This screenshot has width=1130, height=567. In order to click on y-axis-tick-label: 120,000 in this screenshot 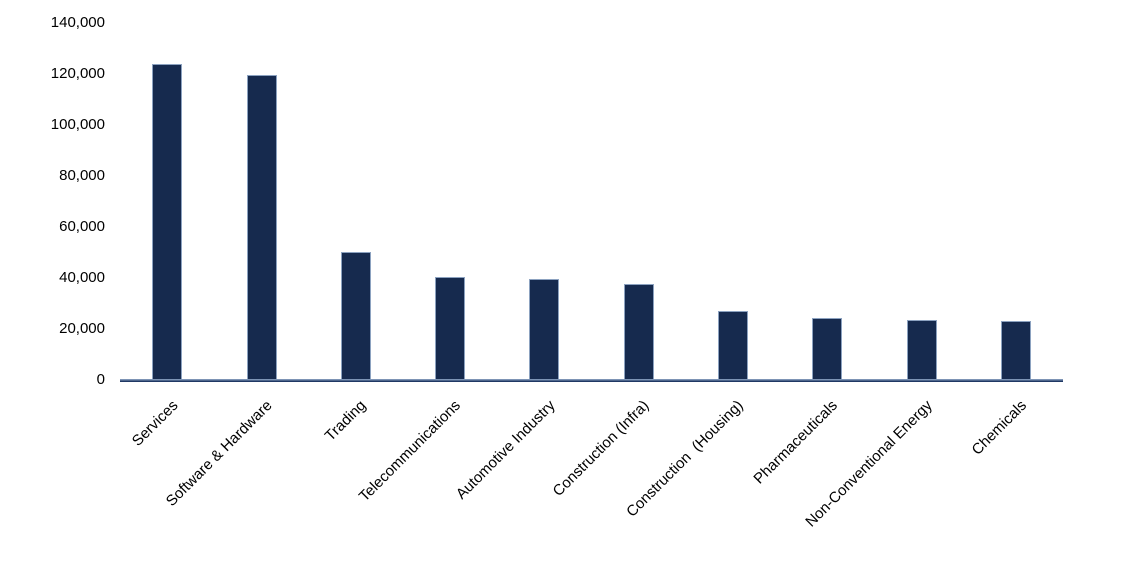, I will do `click(77, 73)`.